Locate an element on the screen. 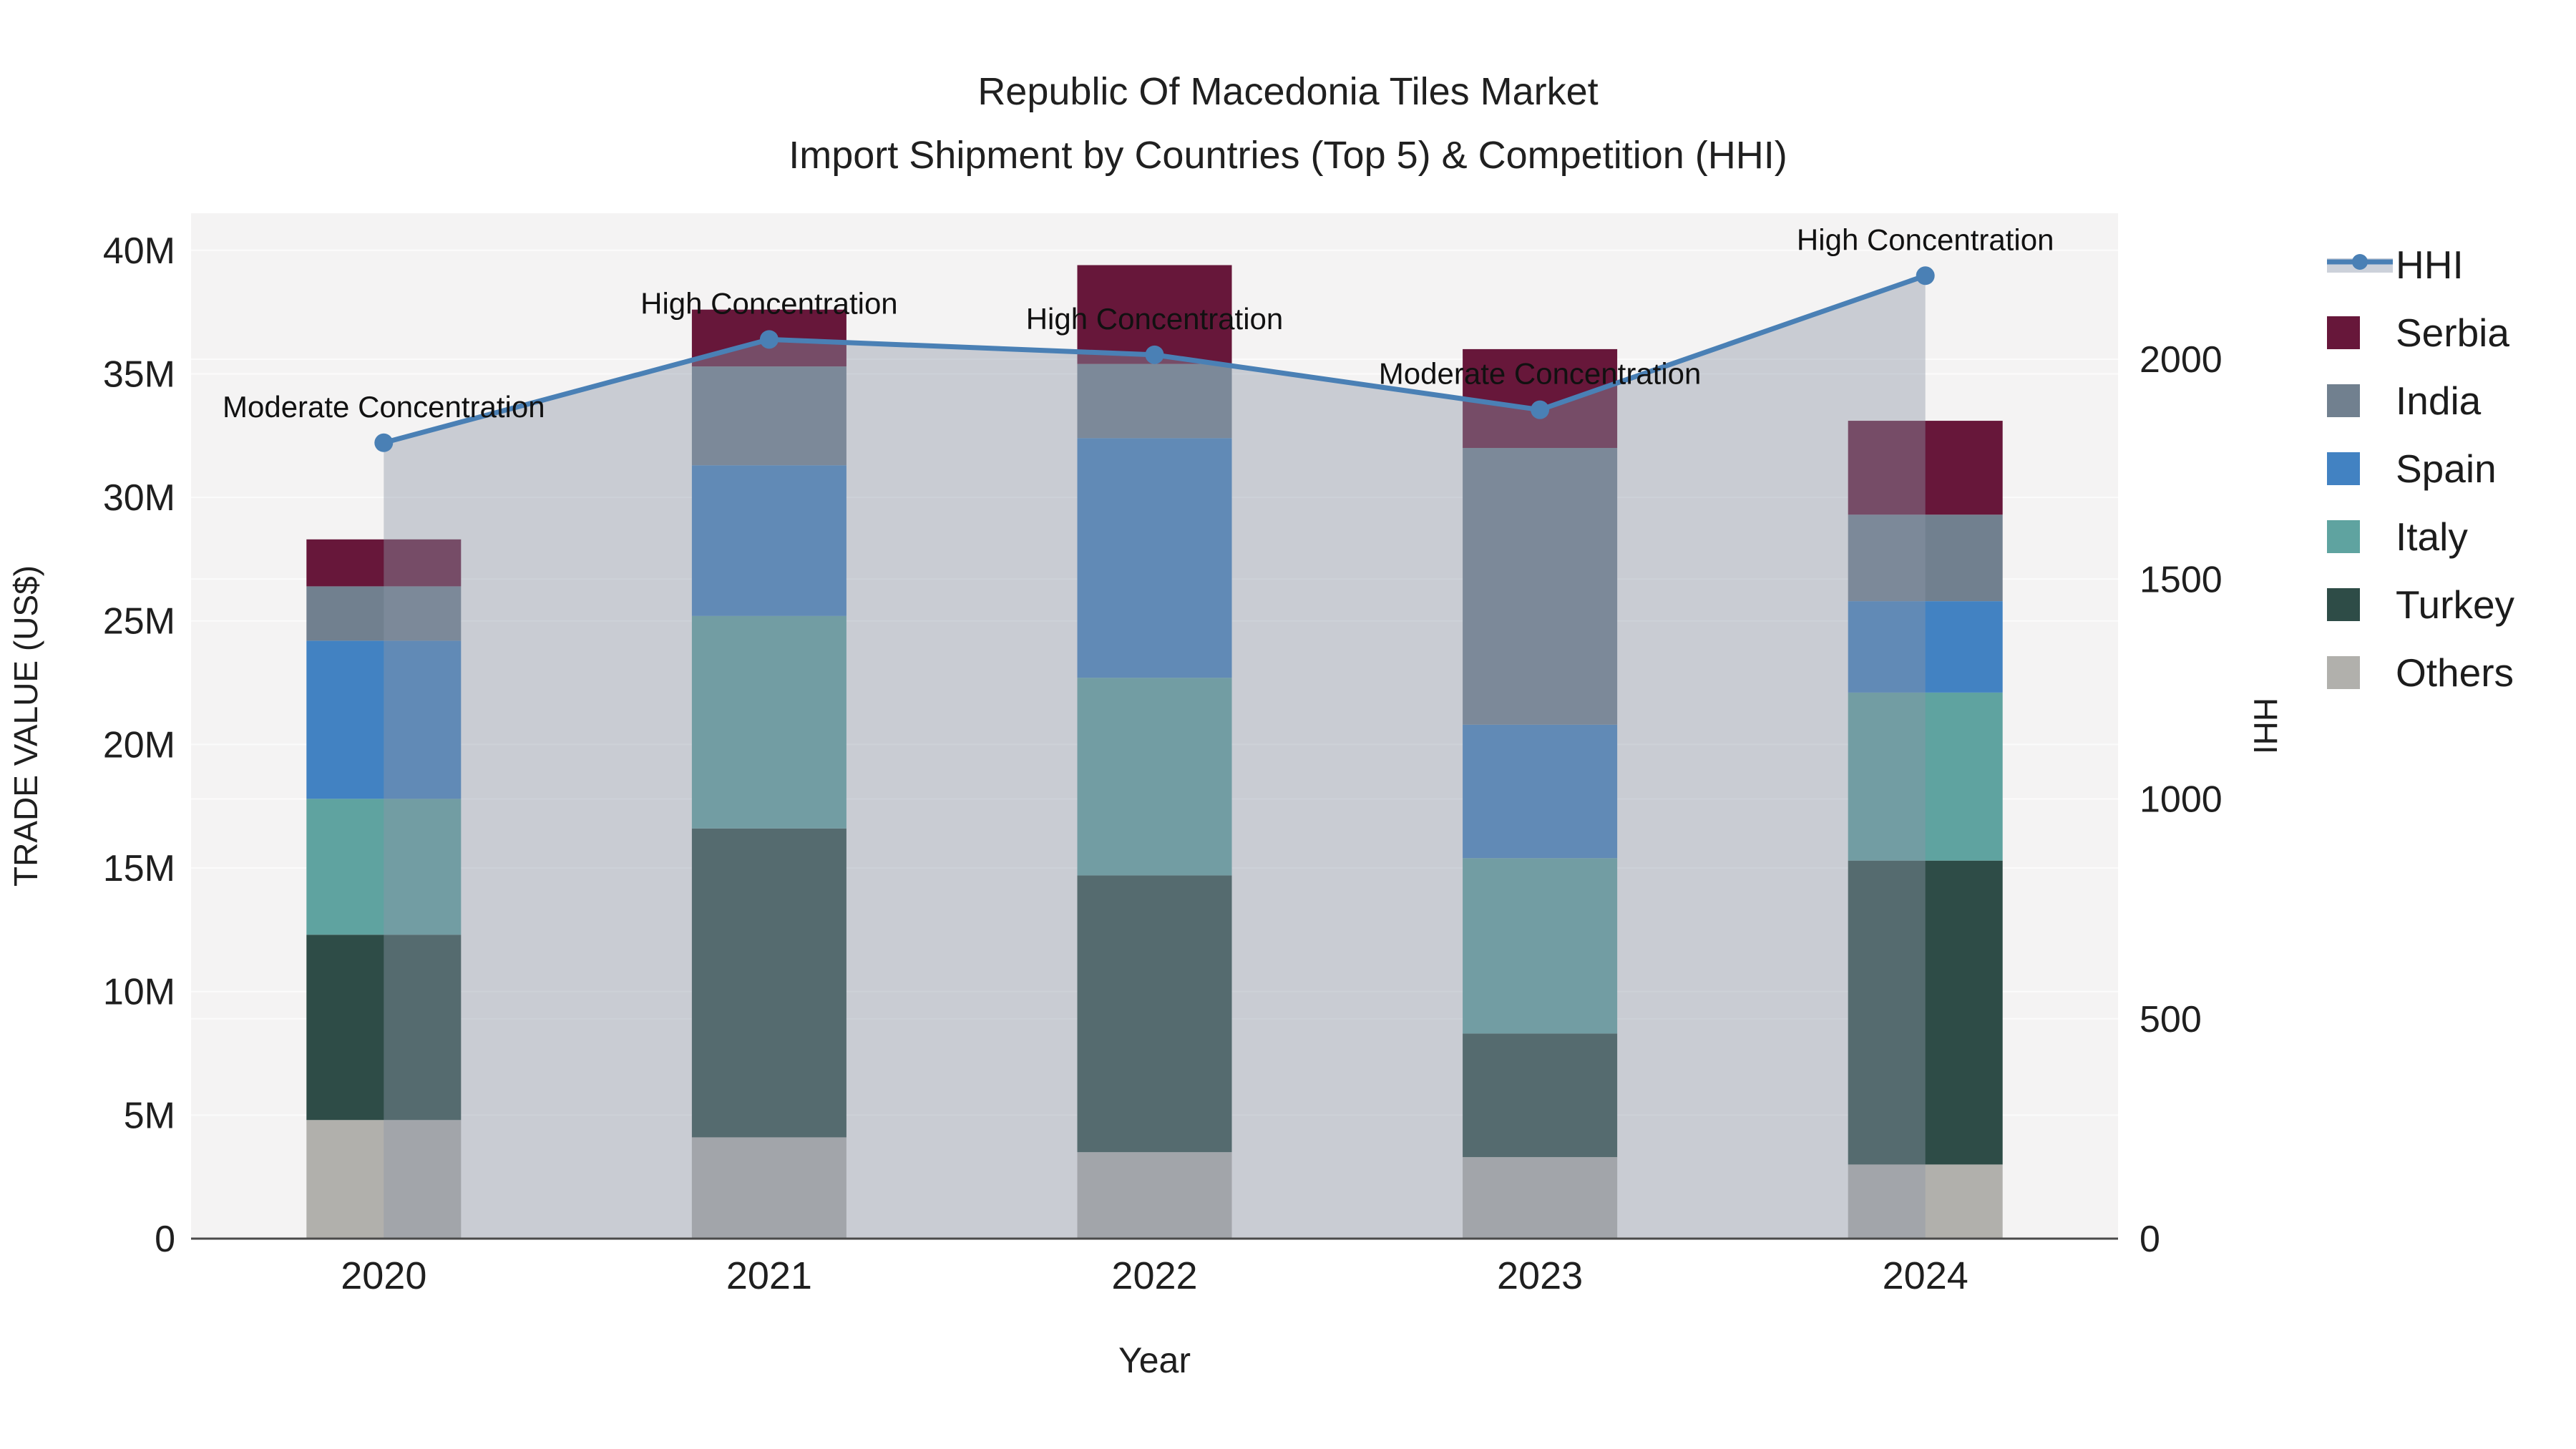 The height and width of the screenshot is (1449, 2576). hhi-marker-2020 is located at coordinates (384, 442).